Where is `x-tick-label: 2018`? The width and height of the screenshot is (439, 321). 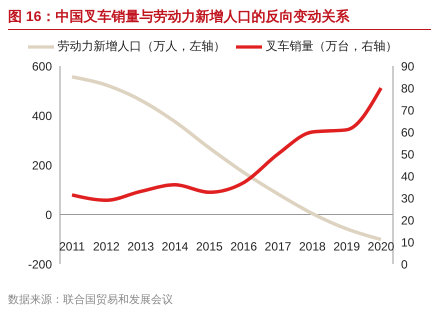
x-tick-label: 2018 is located at coordinates (312, 247).